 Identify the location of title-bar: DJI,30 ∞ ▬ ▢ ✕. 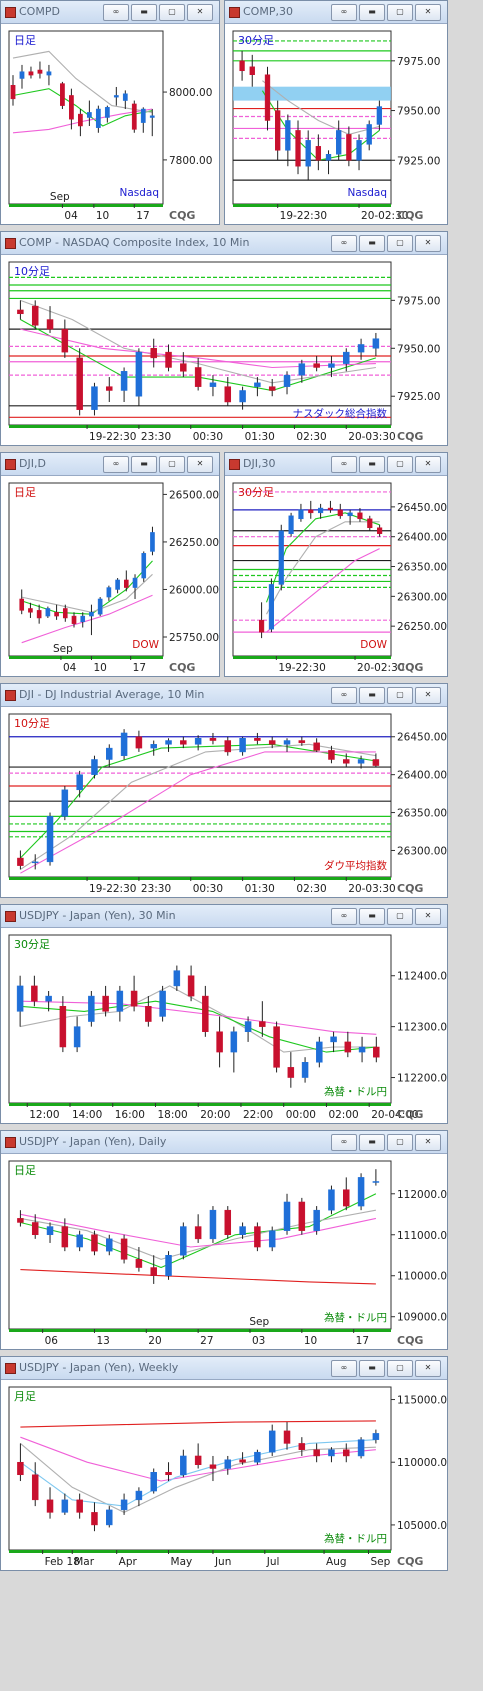
(336, 464).